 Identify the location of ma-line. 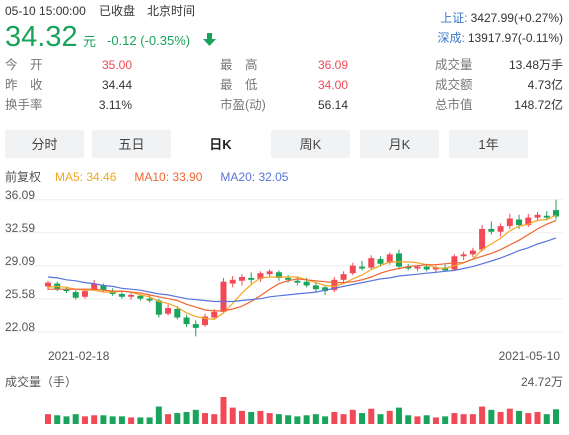
(302, 270).